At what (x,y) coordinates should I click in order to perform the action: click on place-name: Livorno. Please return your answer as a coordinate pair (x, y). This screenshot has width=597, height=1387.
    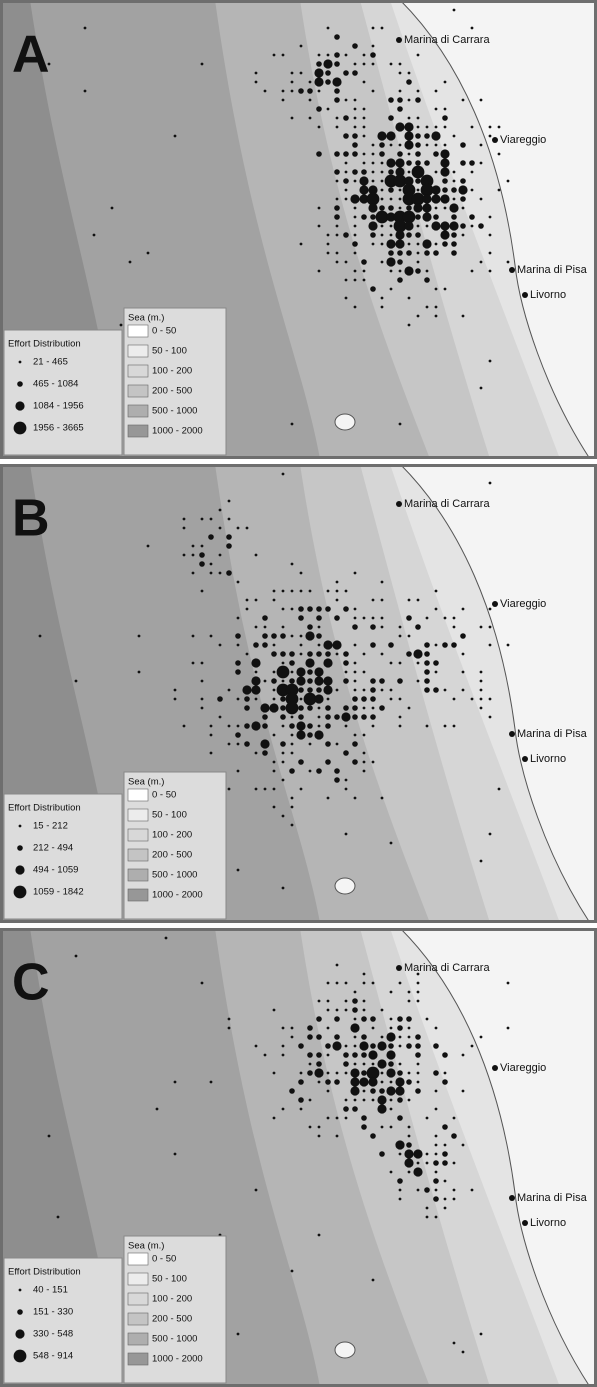
    Looking at the image, I should click on (548, 759).